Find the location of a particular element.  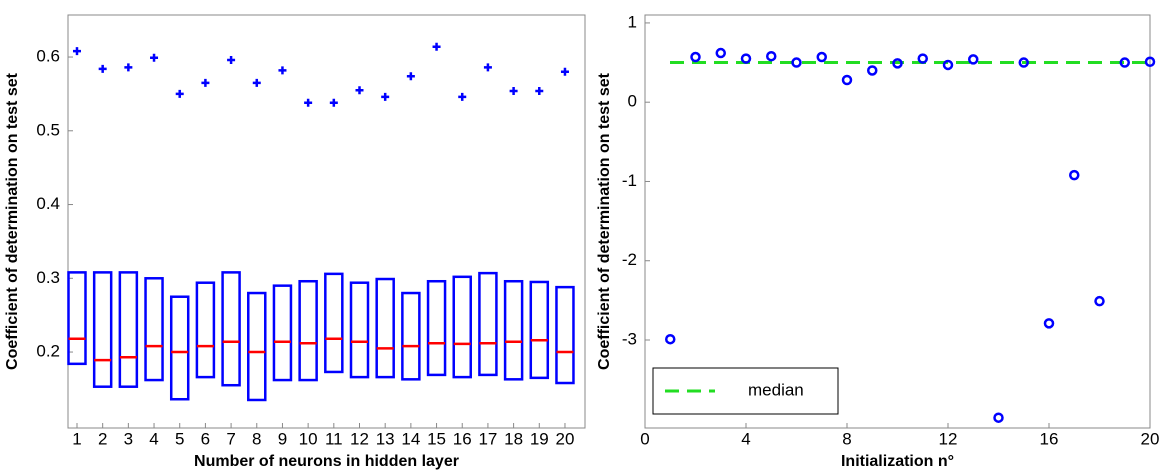

x-axis-label: Number of neurons in hidden layer is located at coordinates (326, 461).